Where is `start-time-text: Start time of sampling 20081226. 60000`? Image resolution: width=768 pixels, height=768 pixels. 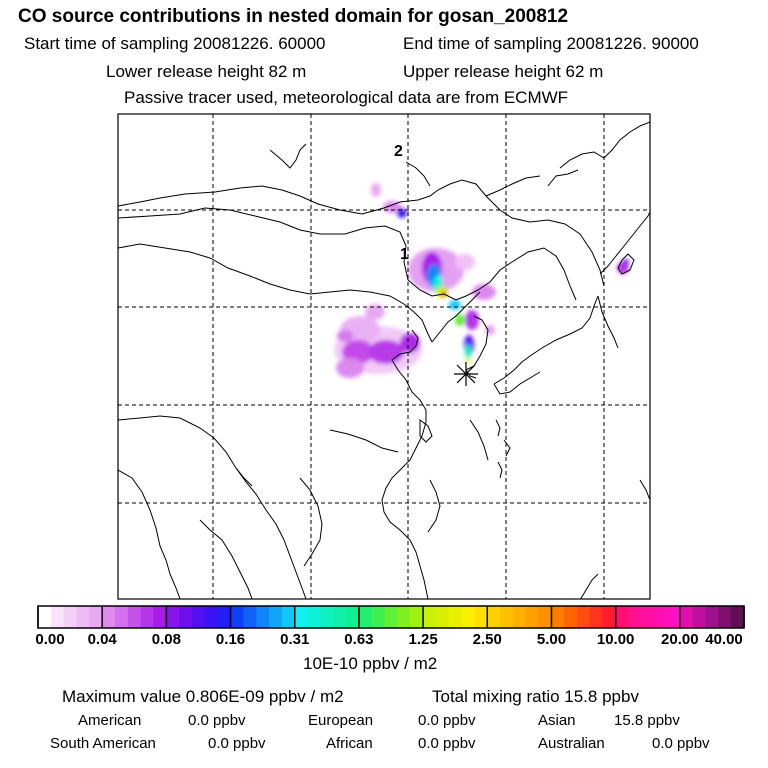 start-time-text: Start time of sampling 20081226. 60000 is located at coordinates (175, 43).